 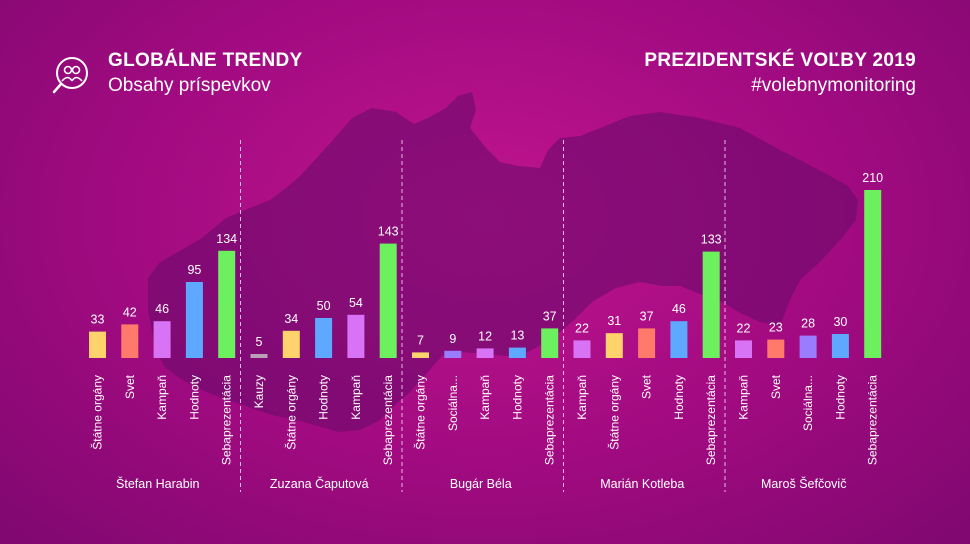 I want to click on bar-value-label: 50, so click(x=324, y=306).